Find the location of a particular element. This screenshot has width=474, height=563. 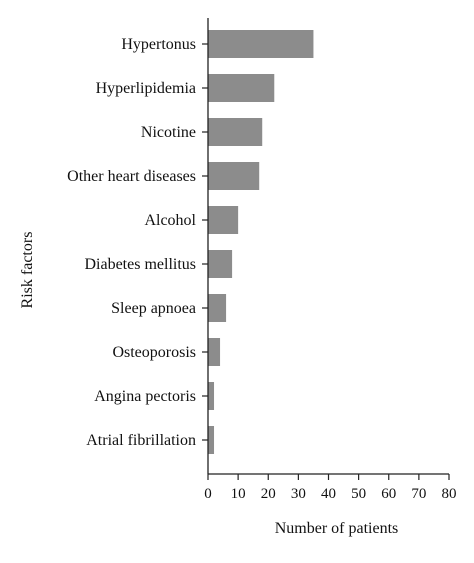

bar-diabetes-mellitus is located at coordinates (220, 264).